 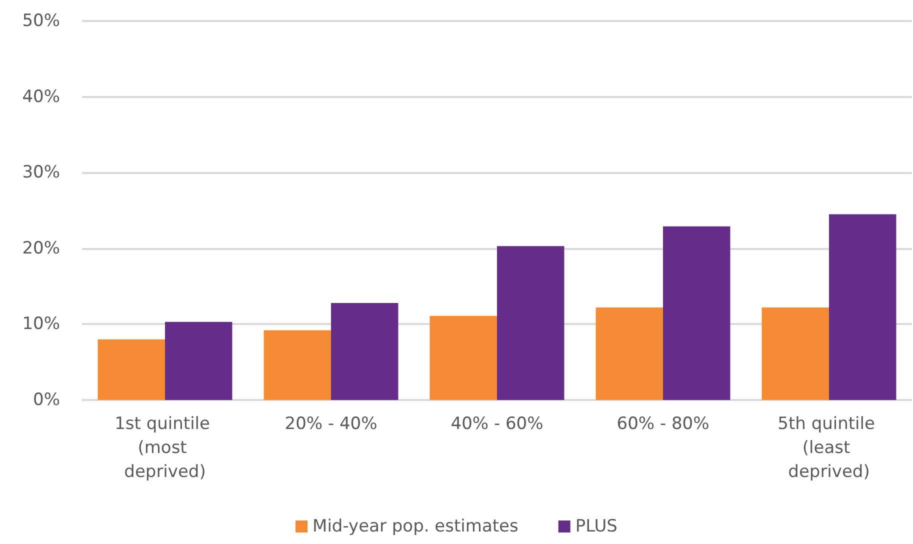 I want to click on y-tick-label: 0%, so click(x=46, y=400).